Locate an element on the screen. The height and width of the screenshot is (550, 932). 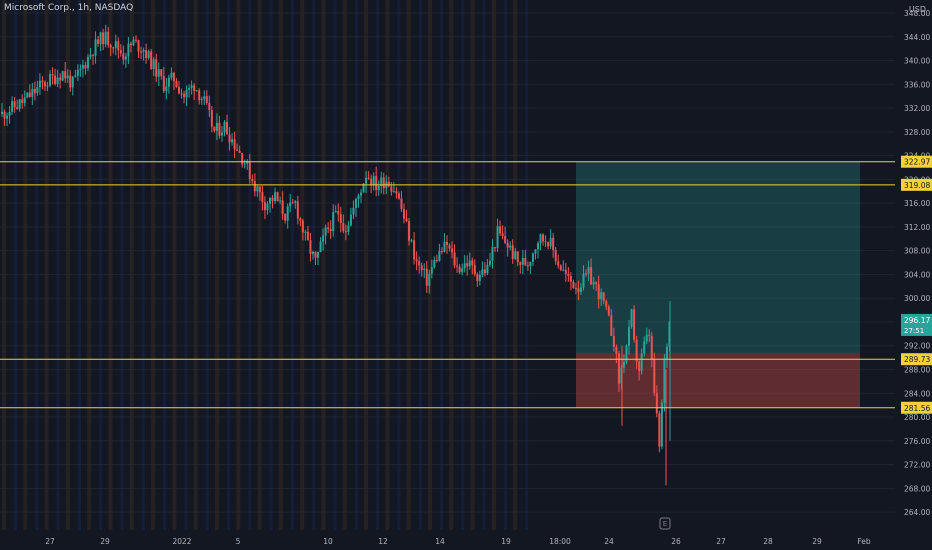
time-tick-label: 28 is located at coordinates (768, 541).